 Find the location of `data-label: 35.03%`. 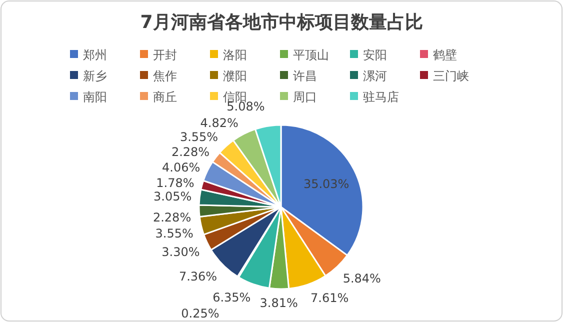

data-label: 35.03% is located at coordinates (326, 183).